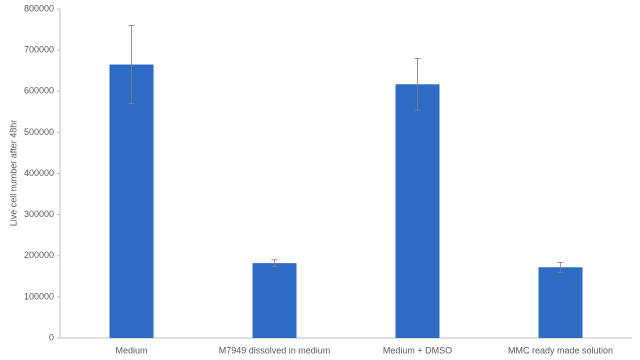 The image size is (640, 360). I want to click on y-tick-label: 0, so click(51, 337).